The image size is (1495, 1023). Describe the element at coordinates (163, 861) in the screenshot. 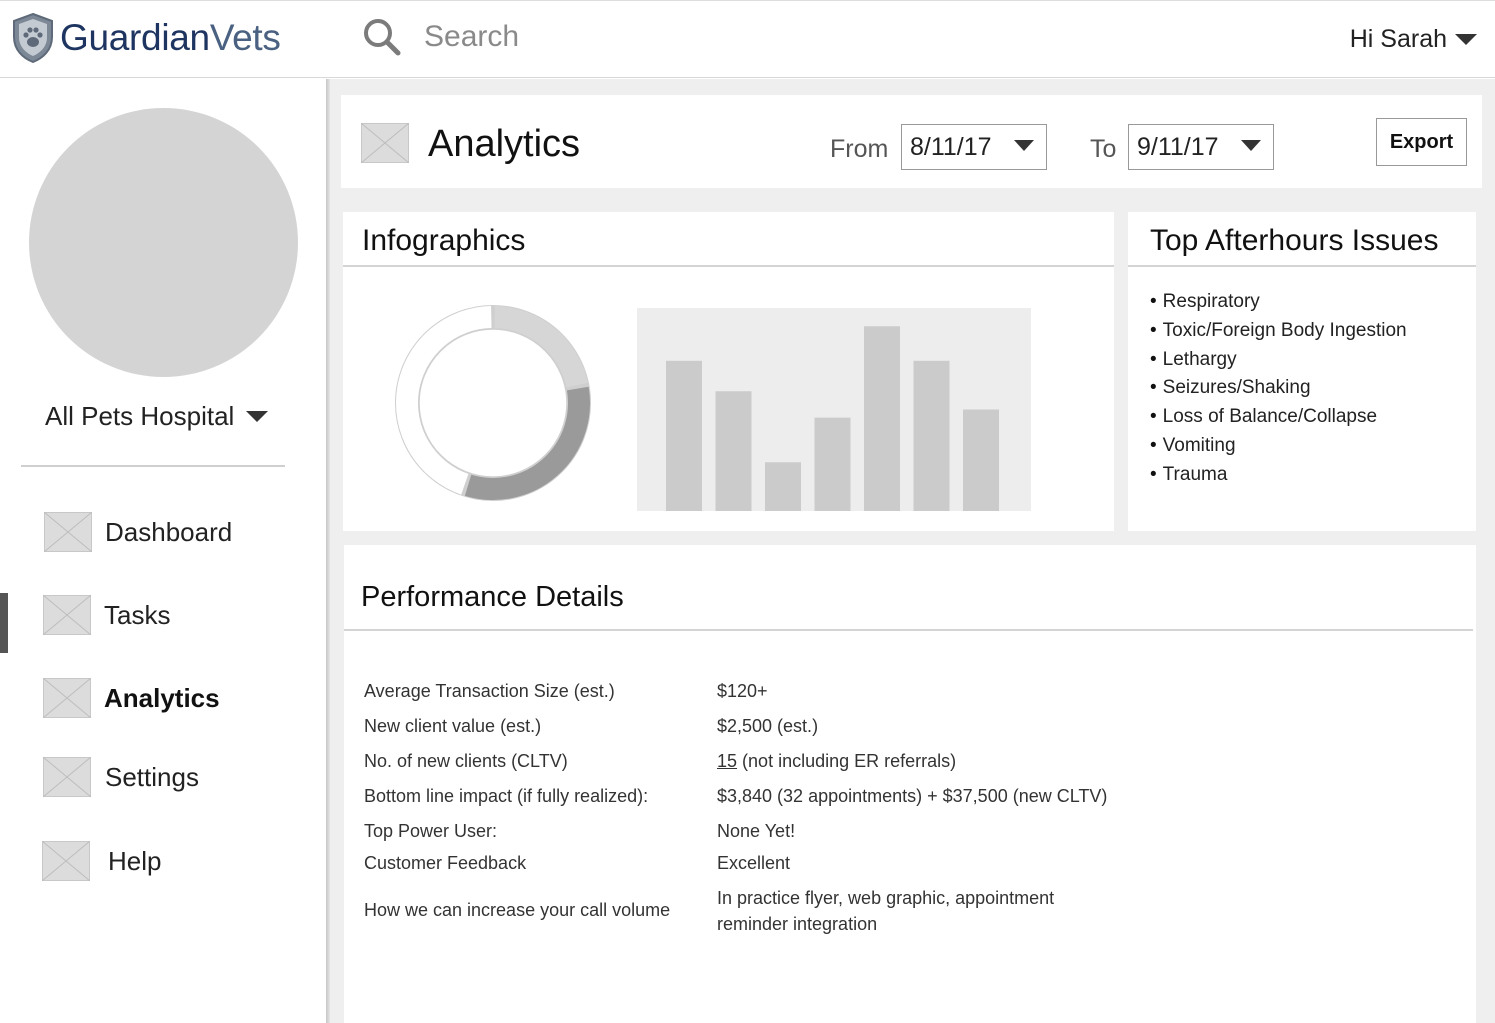

I see `sidebar-item-help: Help` at that location.